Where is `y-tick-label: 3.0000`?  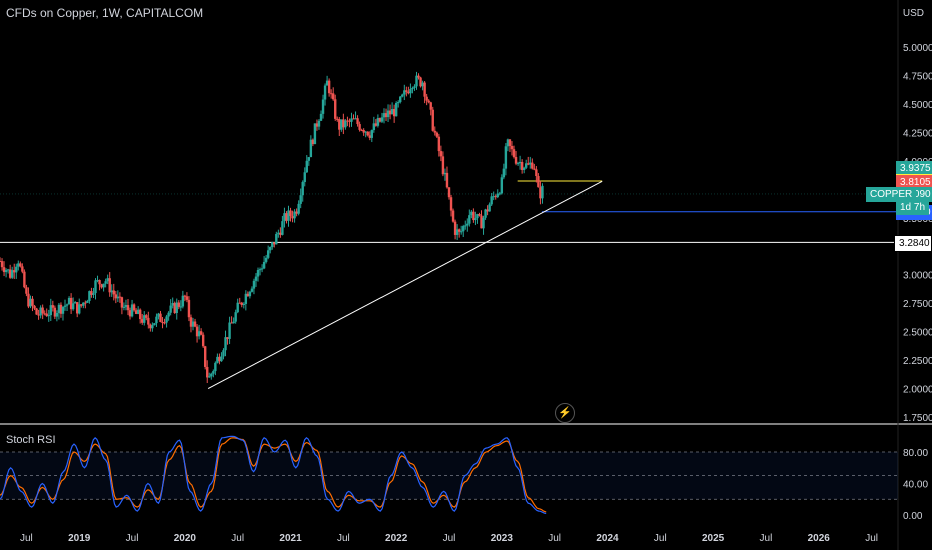 y-tick-label: 3.0000 is located at coordinates (917, 276).